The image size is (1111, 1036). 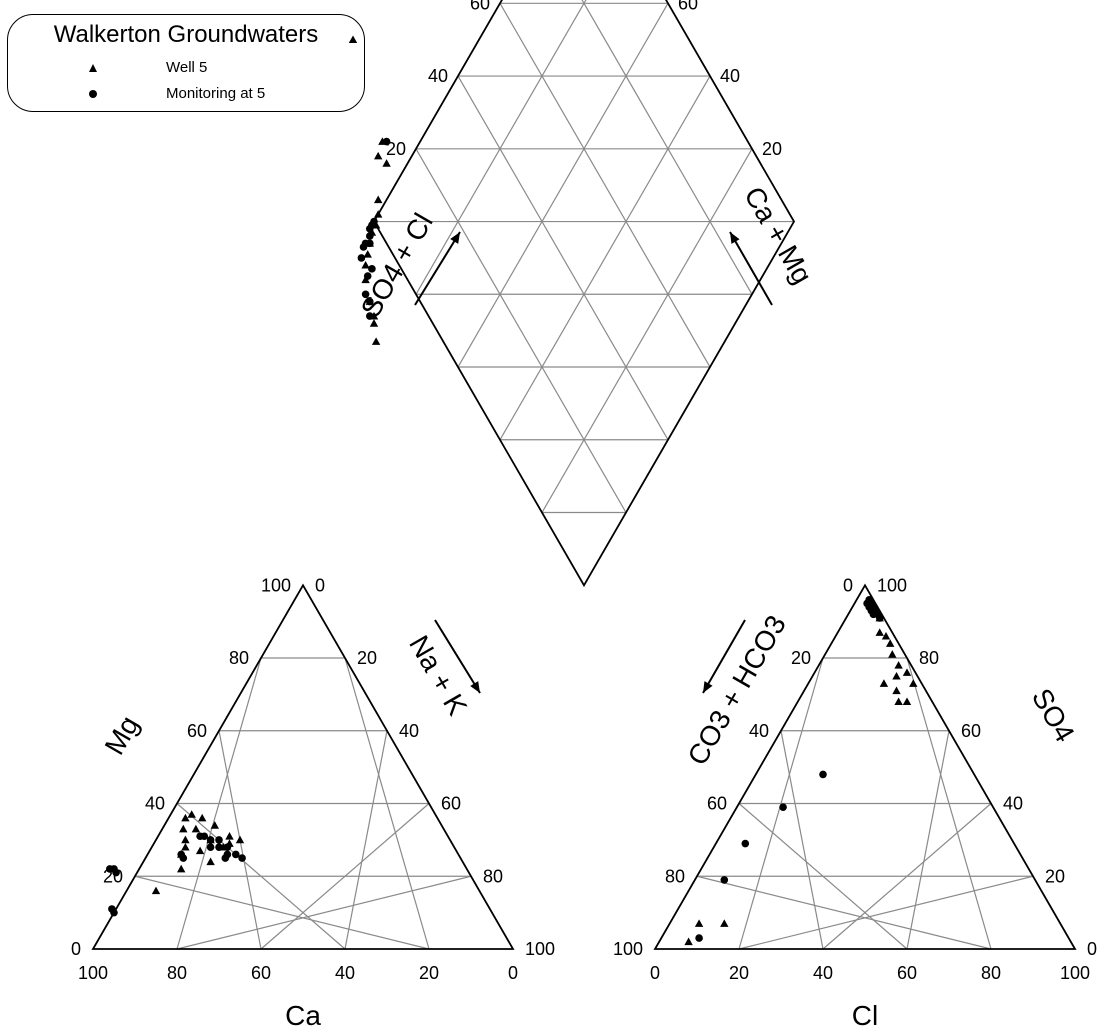 I want to click on circle-marker-icon, so click(x=93, y=94).